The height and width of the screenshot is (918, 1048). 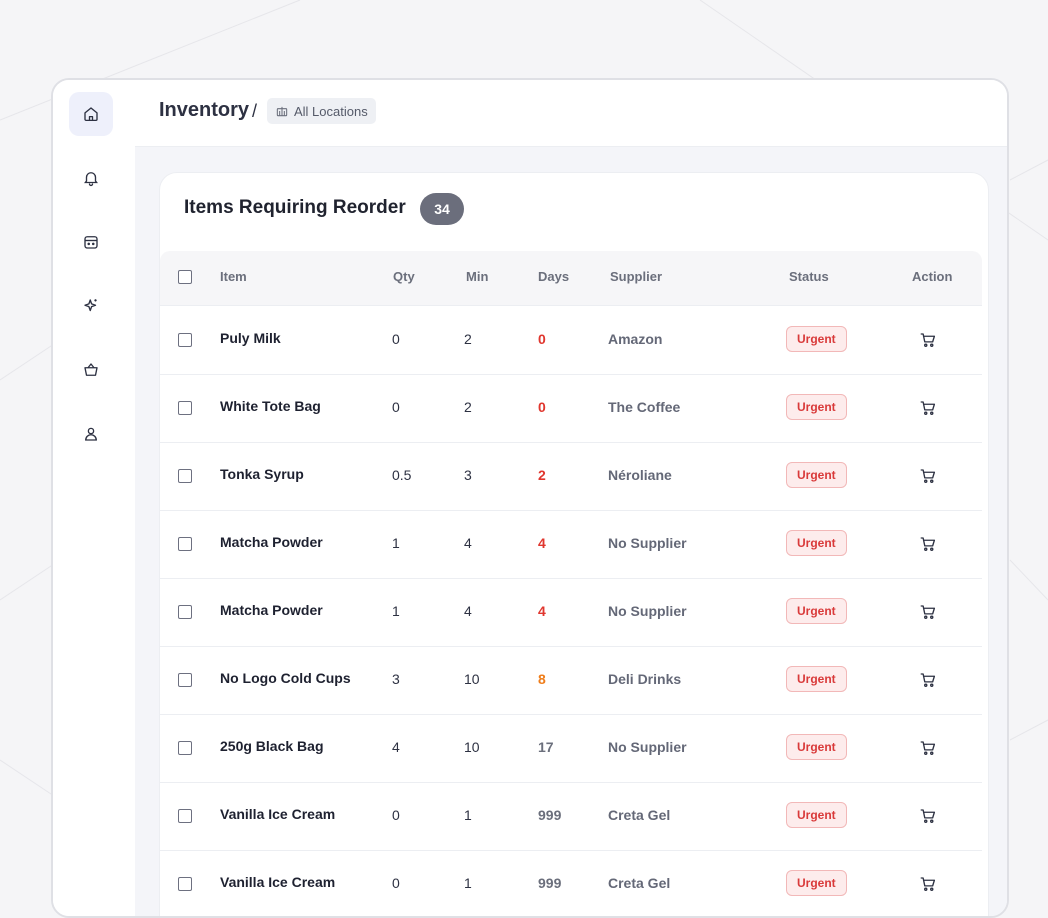 I want to click on sidebar-item-notifications, so click(x=91, y=178).